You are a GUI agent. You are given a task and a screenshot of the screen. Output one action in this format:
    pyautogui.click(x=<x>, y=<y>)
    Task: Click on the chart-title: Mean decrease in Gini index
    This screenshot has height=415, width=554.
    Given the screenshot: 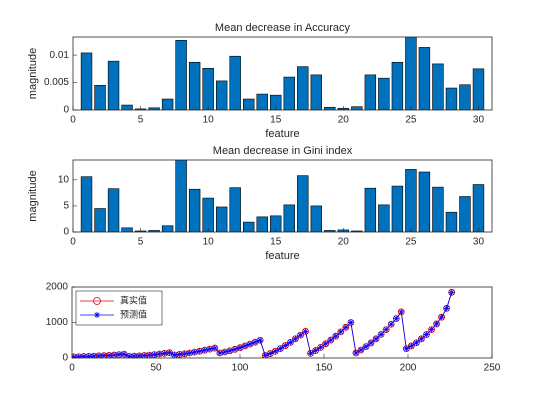 What is the action you would take?
    pyautogui.click(x=283, y=151)
    